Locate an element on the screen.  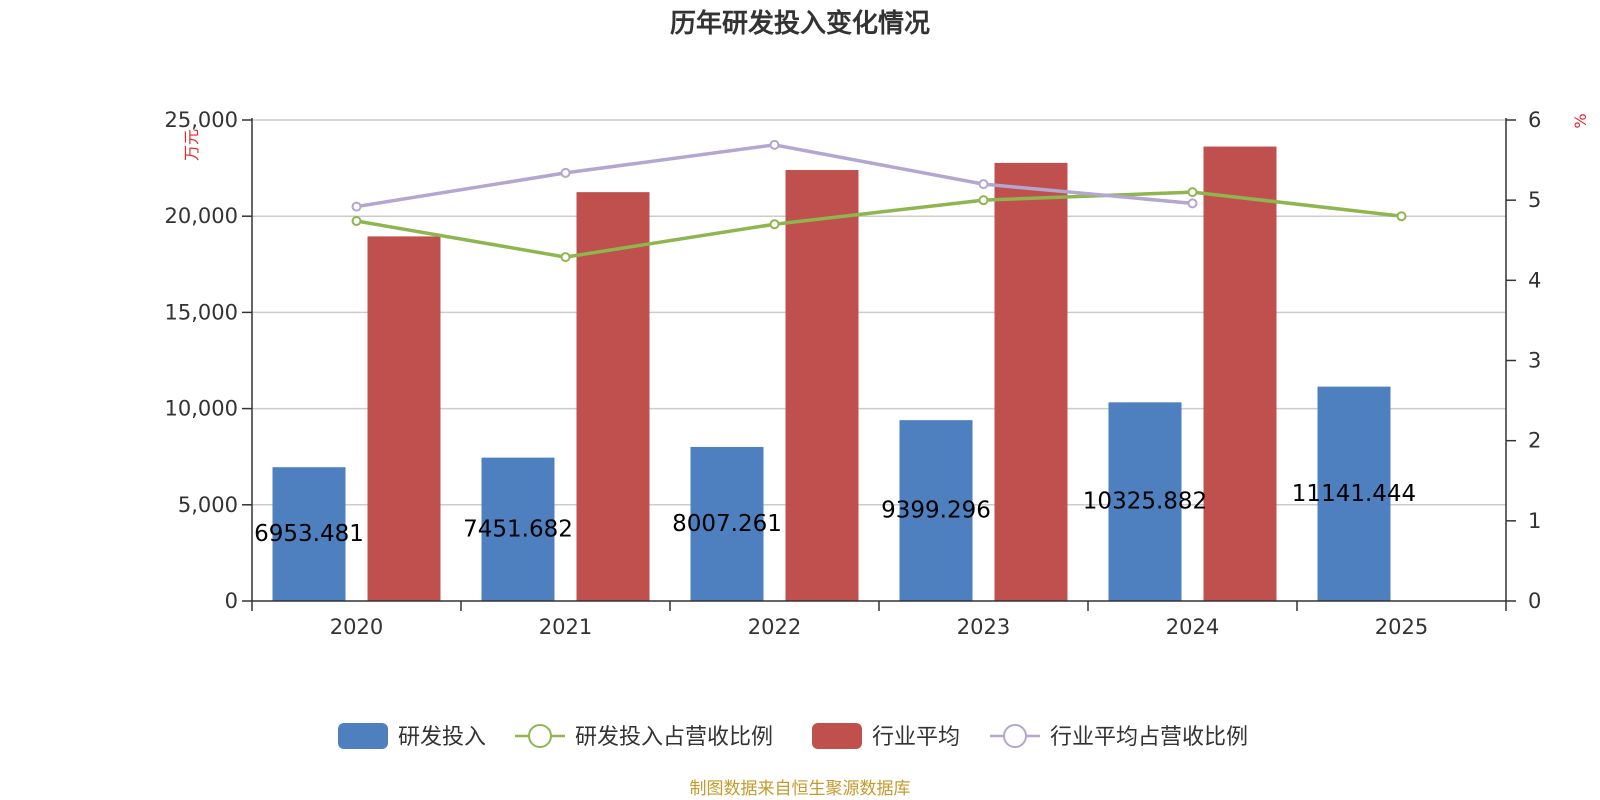
data-label: 8007.261 is located at coordinates (727, 524).